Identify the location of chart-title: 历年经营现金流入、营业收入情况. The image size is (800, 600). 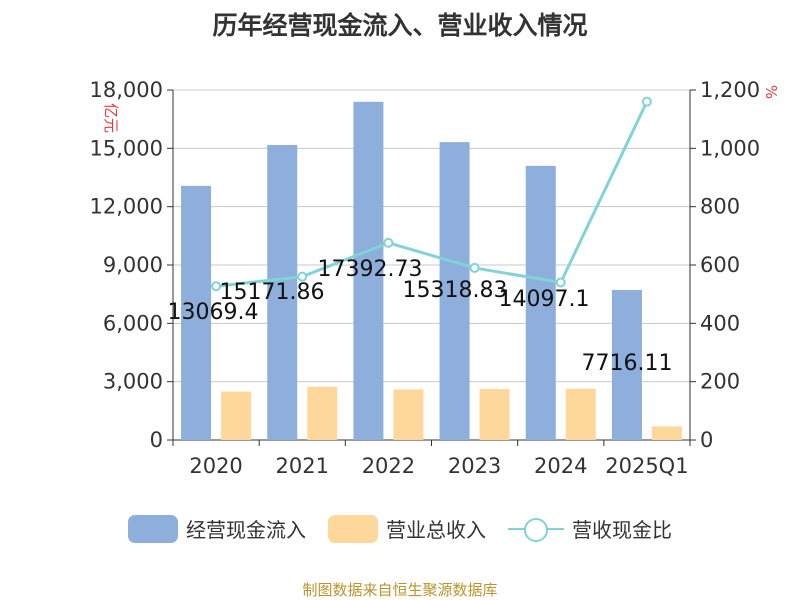
(400, 25).